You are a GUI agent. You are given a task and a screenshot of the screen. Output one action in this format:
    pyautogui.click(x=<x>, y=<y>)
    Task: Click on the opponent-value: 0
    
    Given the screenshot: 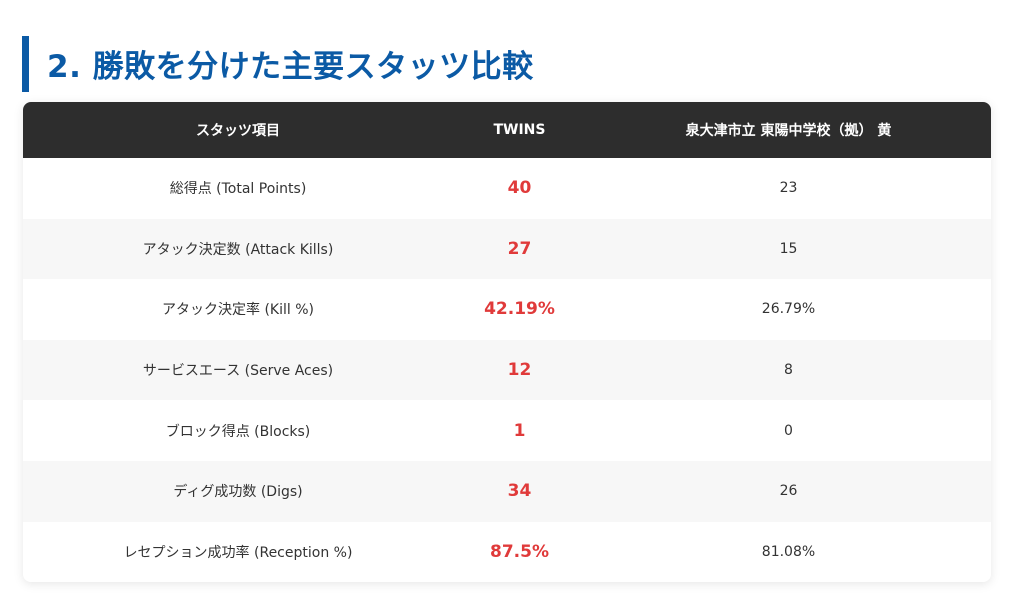 What is the action you would take?
    pyautogui.click(x=788, y=430)
    